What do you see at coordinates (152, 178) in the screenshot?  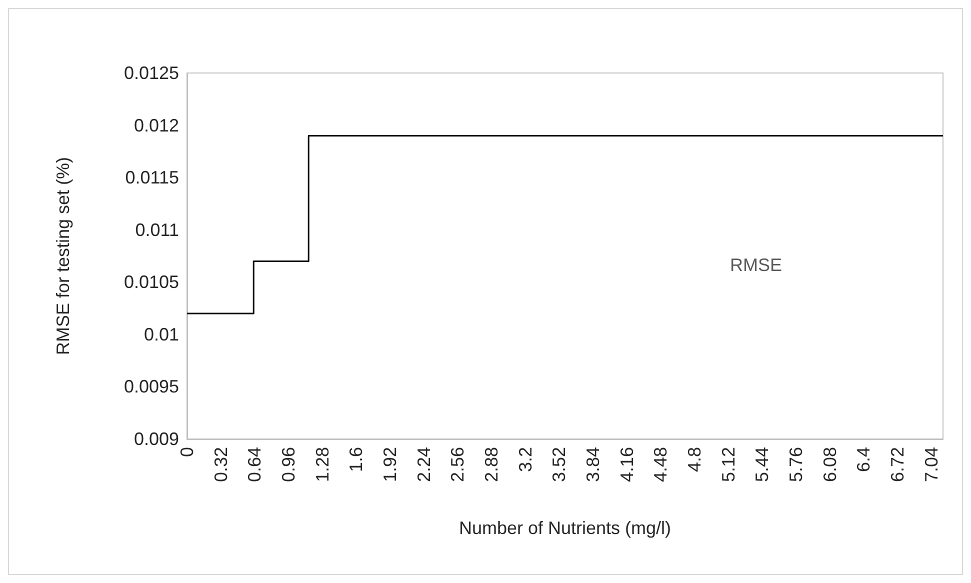 I see `y-tick-label: 0.0115` at bounding box center [152, 178].